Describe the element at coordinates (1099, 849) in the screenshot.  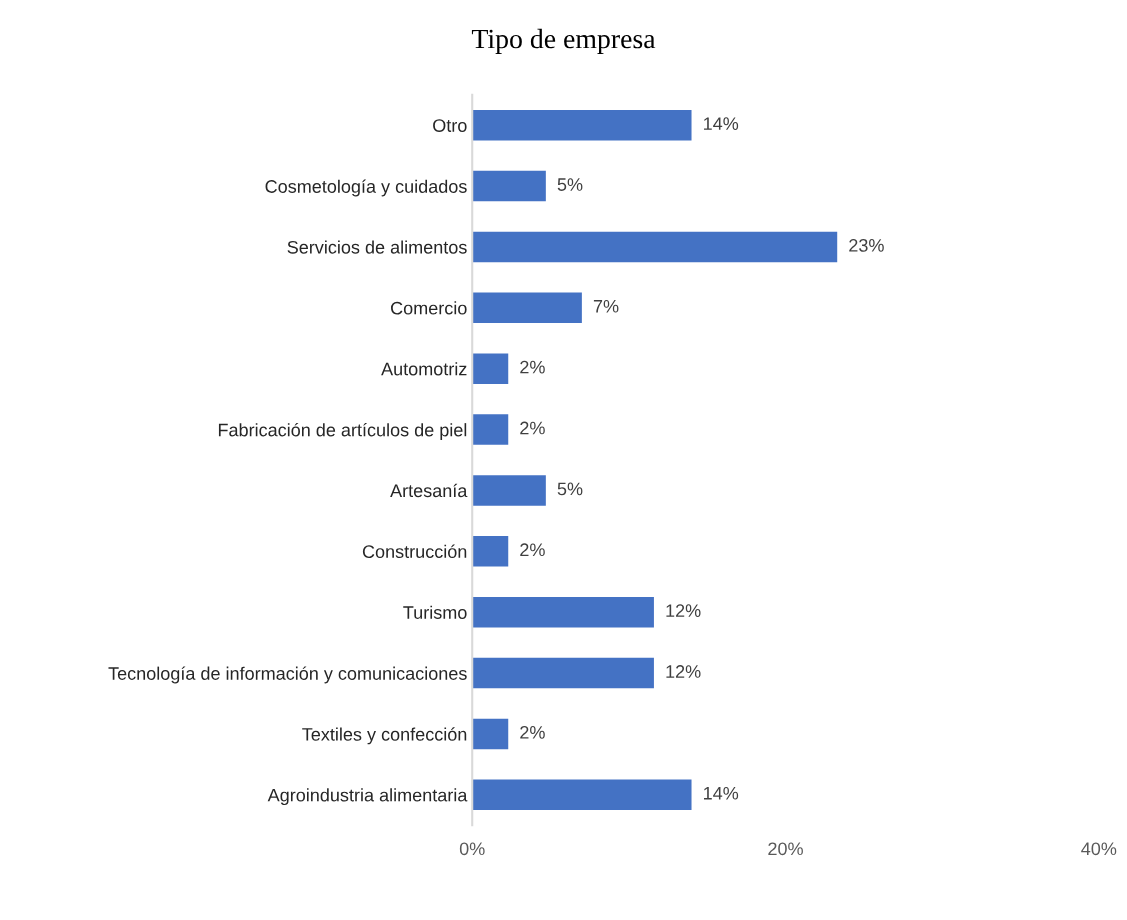
I see `x-tick-label: 40%` at that location.